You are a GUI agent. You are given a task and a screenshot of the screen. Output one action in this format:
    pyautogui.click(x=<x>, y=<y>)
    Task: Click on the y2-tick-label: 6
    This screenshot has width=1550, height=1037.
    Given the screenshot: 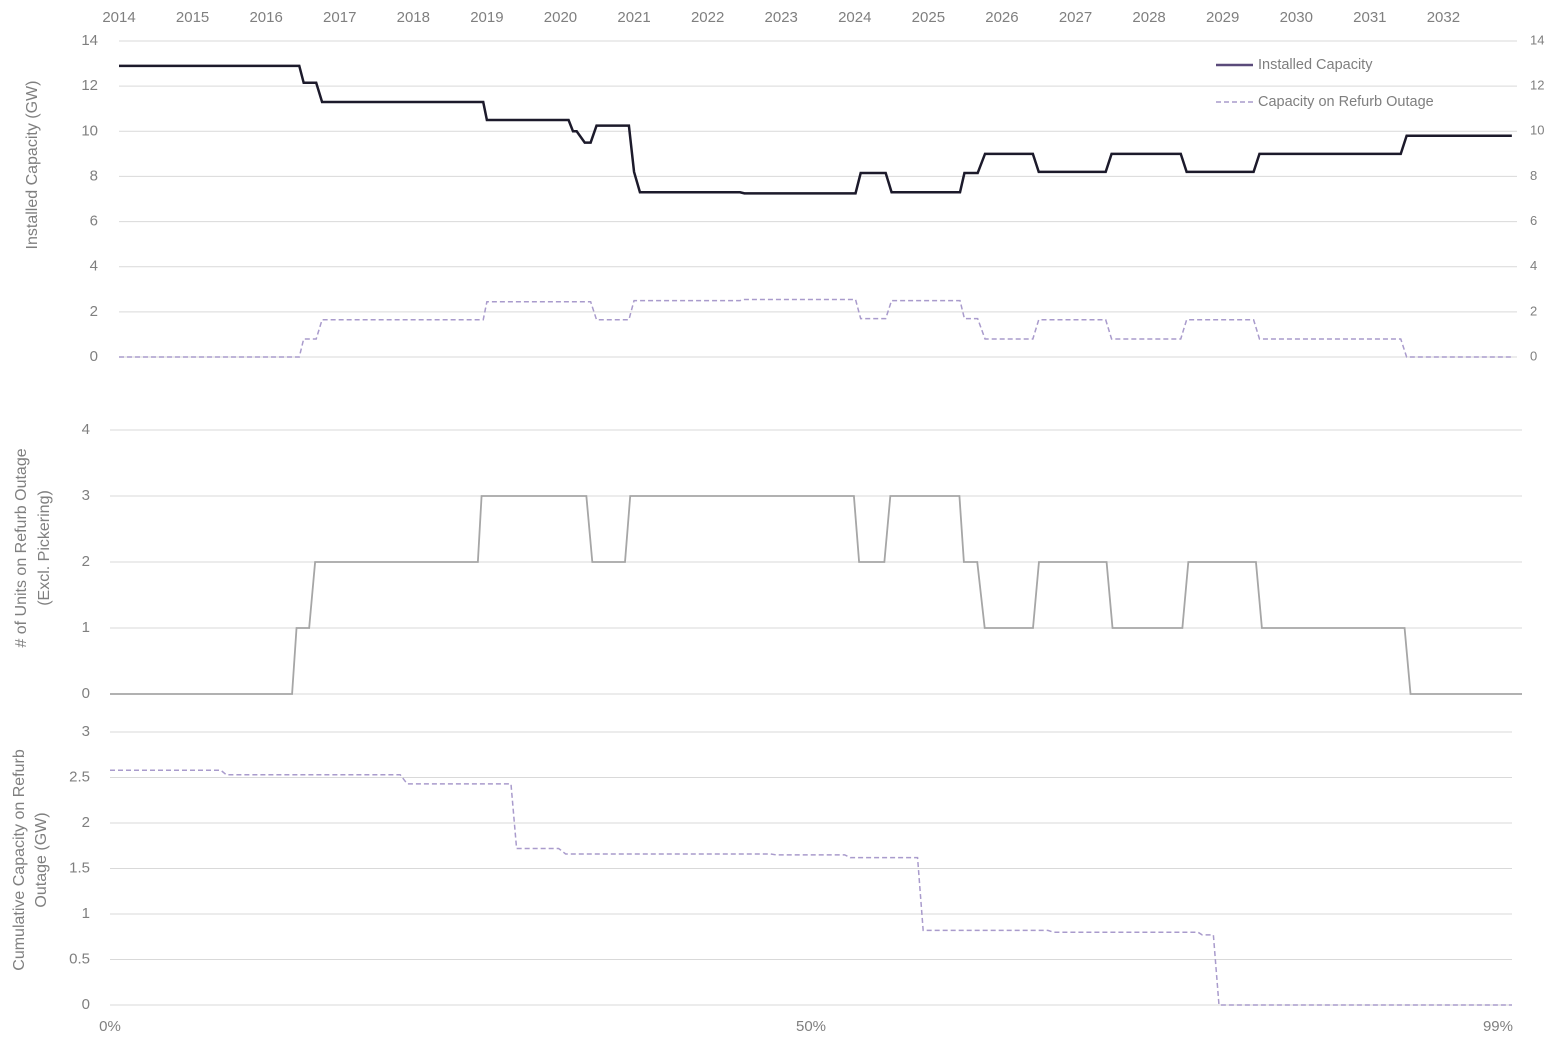 What is the action you would take?
    pyautogui.click(x=1533, y=220)
    